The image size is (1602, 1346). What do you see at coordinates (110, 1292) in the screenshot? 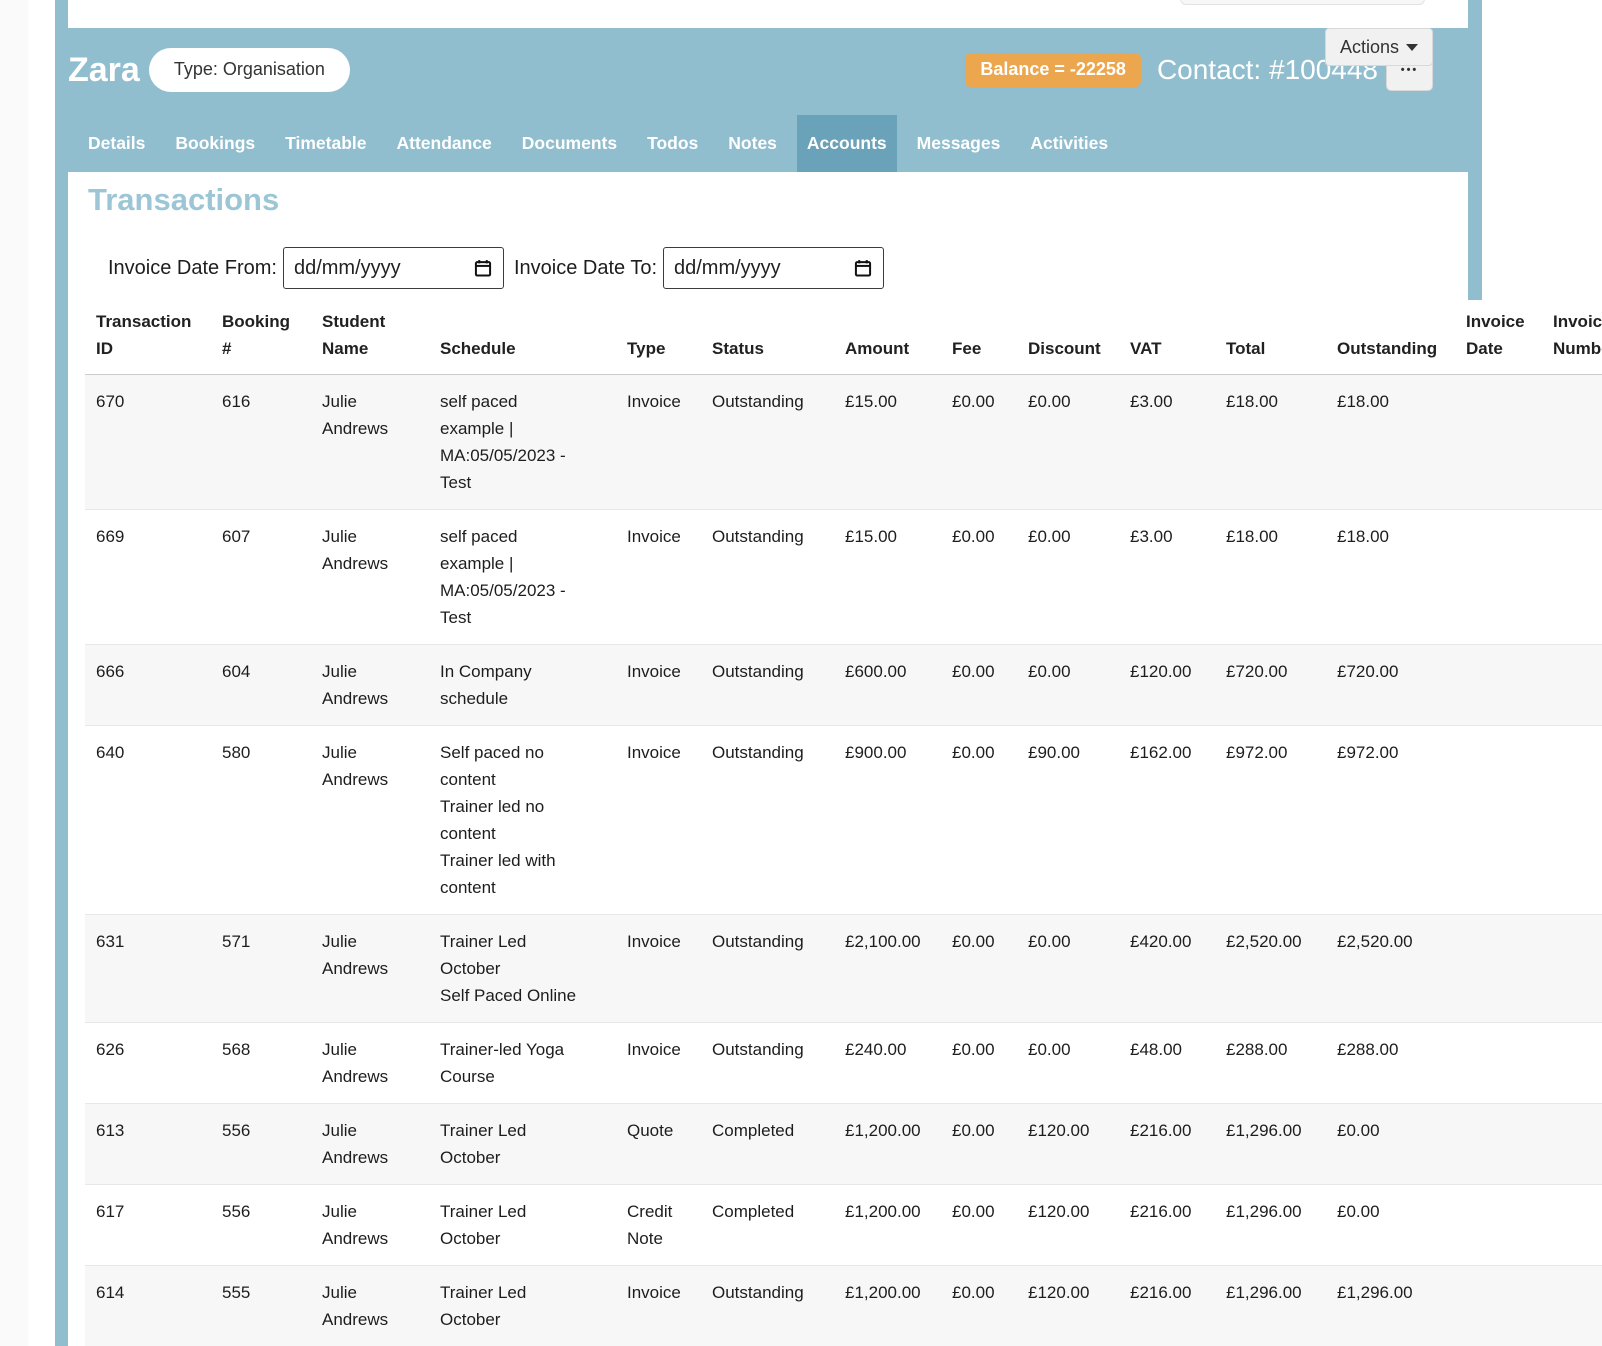
I see `table-cell: 614` at bounding box center [110, 1292].